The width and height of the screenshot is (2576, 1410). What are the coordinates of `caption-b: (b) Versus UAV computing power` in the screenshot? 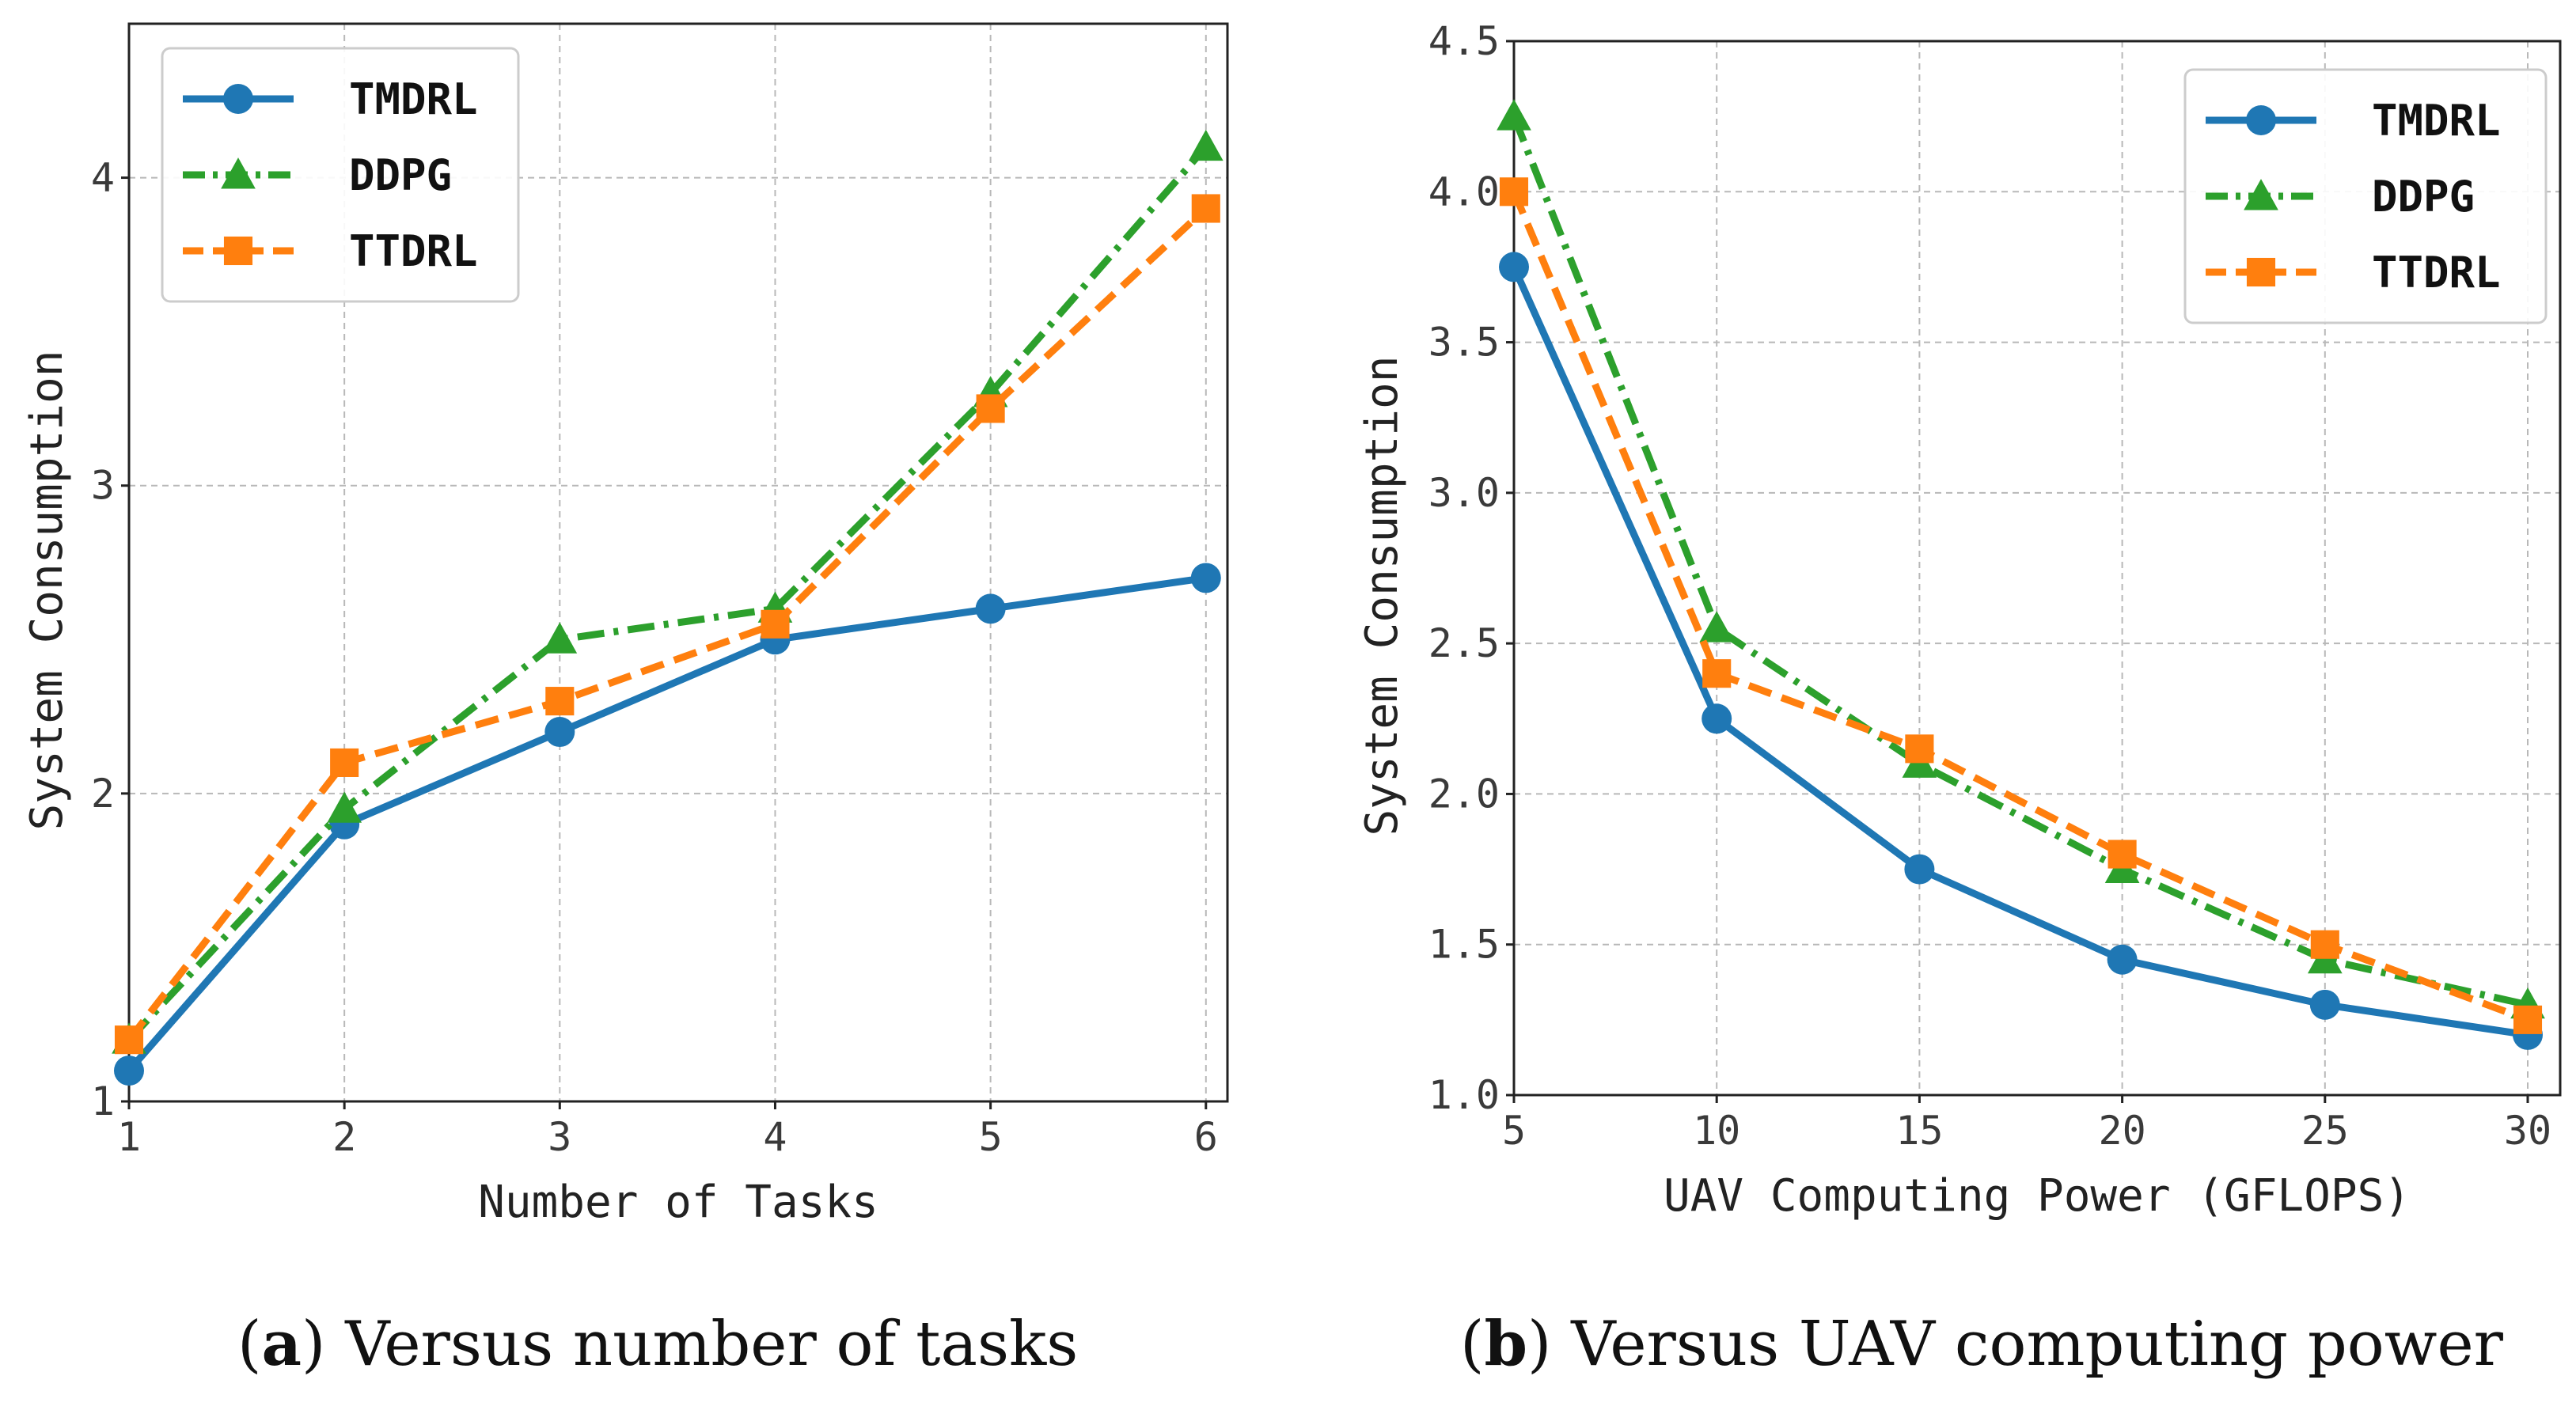 It's located at (1982, 1344).